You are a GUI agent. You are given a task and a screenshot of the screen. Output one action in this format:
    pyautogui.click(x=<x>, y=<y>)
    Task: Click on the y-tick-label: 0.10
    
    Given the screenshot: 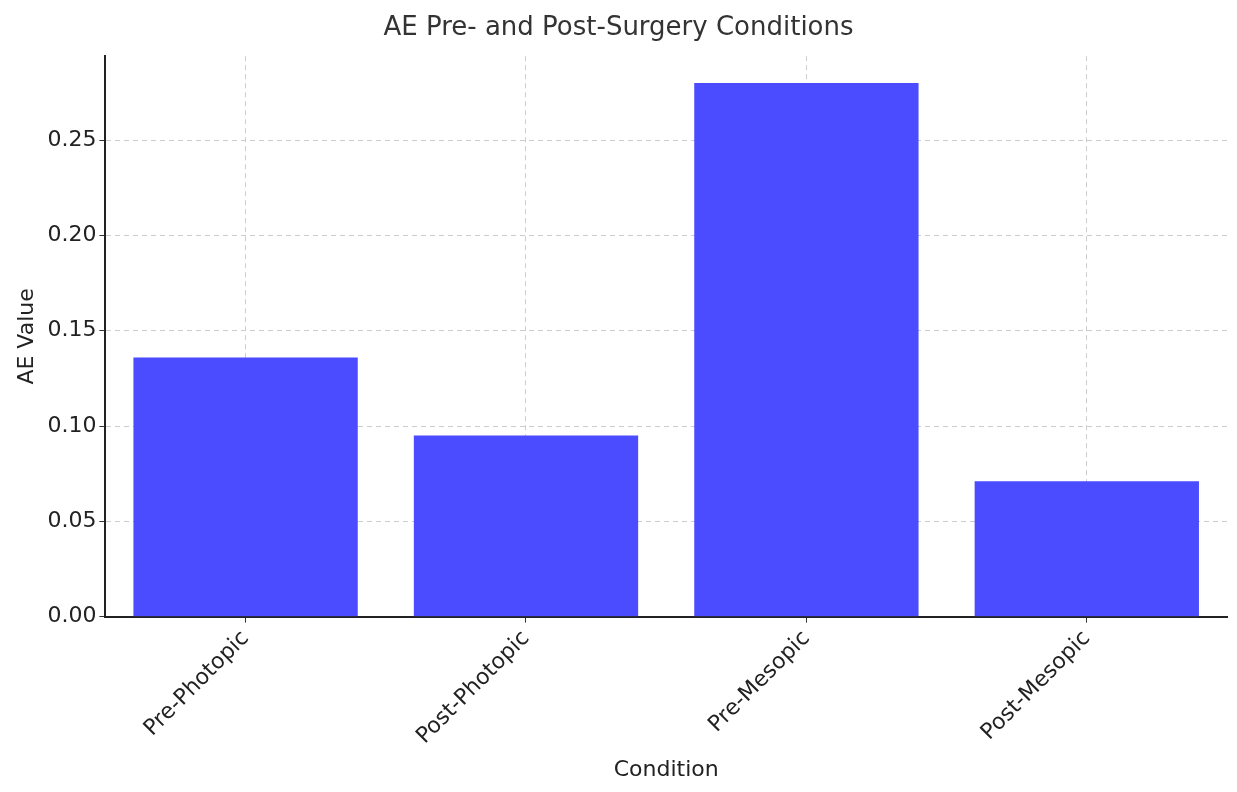 What is the action you would take?
    pyautogui.click(x=72, y=424)
    